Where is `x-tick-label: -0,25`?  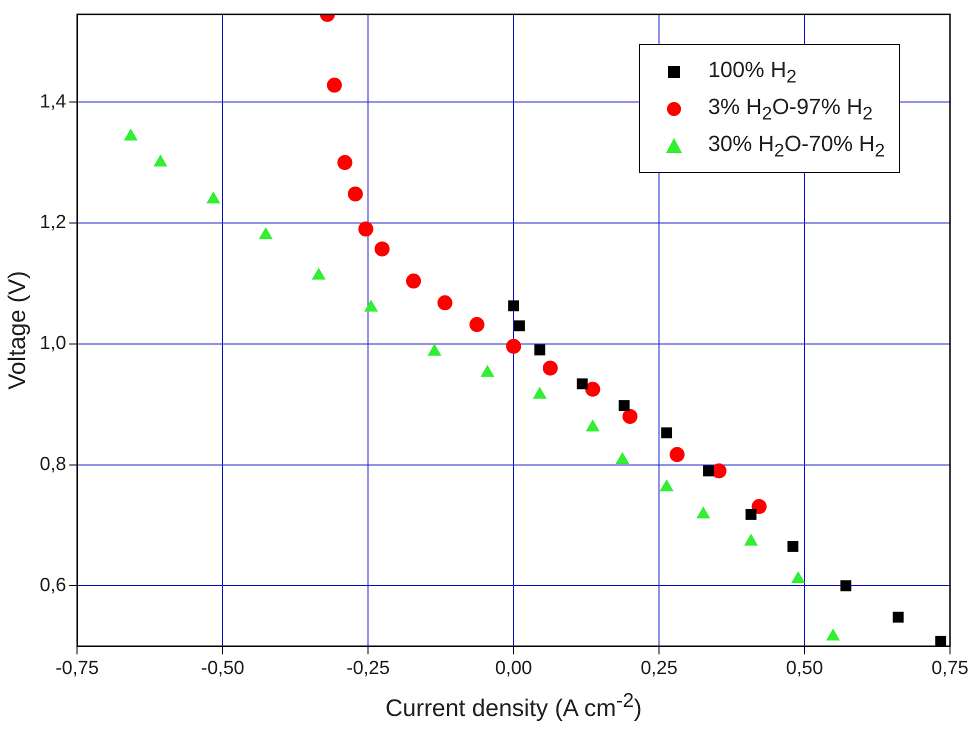
x-tick-label: -0,25 is located at coordinates (368, 668).